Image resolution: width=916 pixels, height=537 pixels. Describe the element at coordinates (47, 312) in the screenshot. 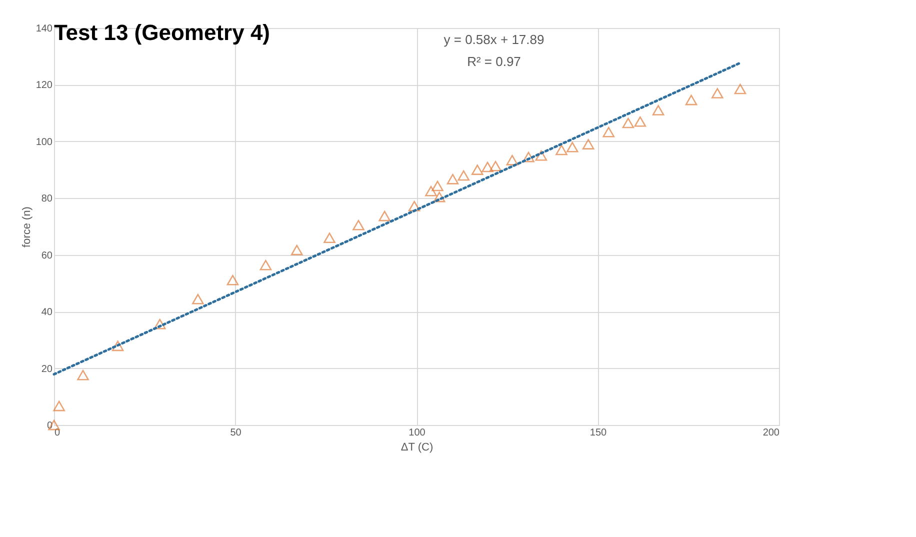

I see `y-tick-label: 40` at that location.